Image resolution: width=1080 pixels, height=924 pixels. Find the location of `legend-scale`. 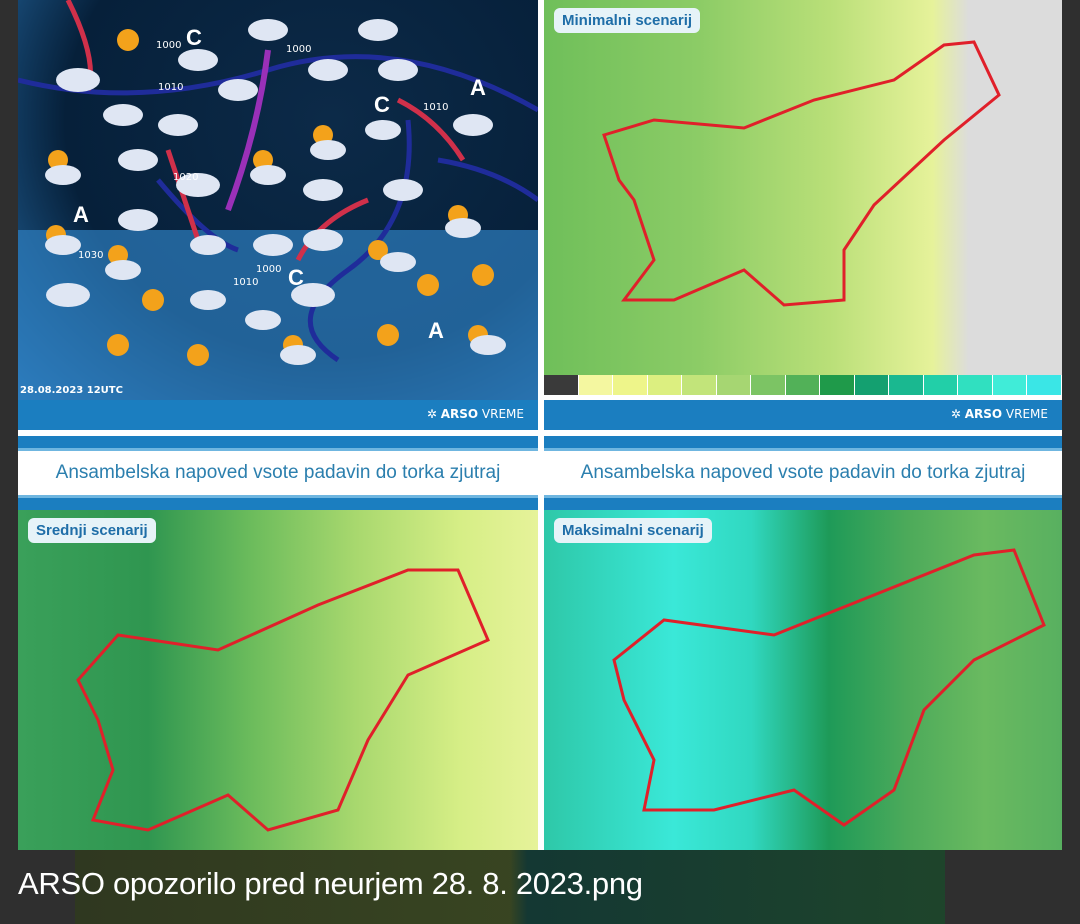

legend-scale is located at coordinates (803, 397).